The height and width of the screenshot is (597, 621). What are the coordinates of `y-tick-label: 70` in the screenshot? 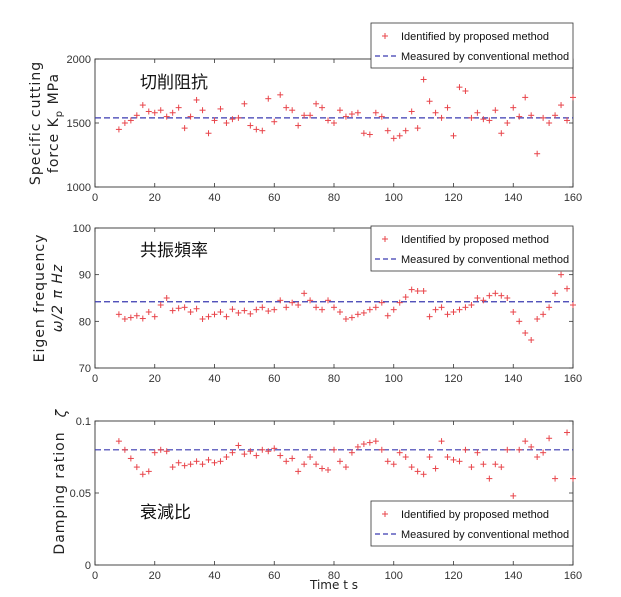 It's located at (85, 369).